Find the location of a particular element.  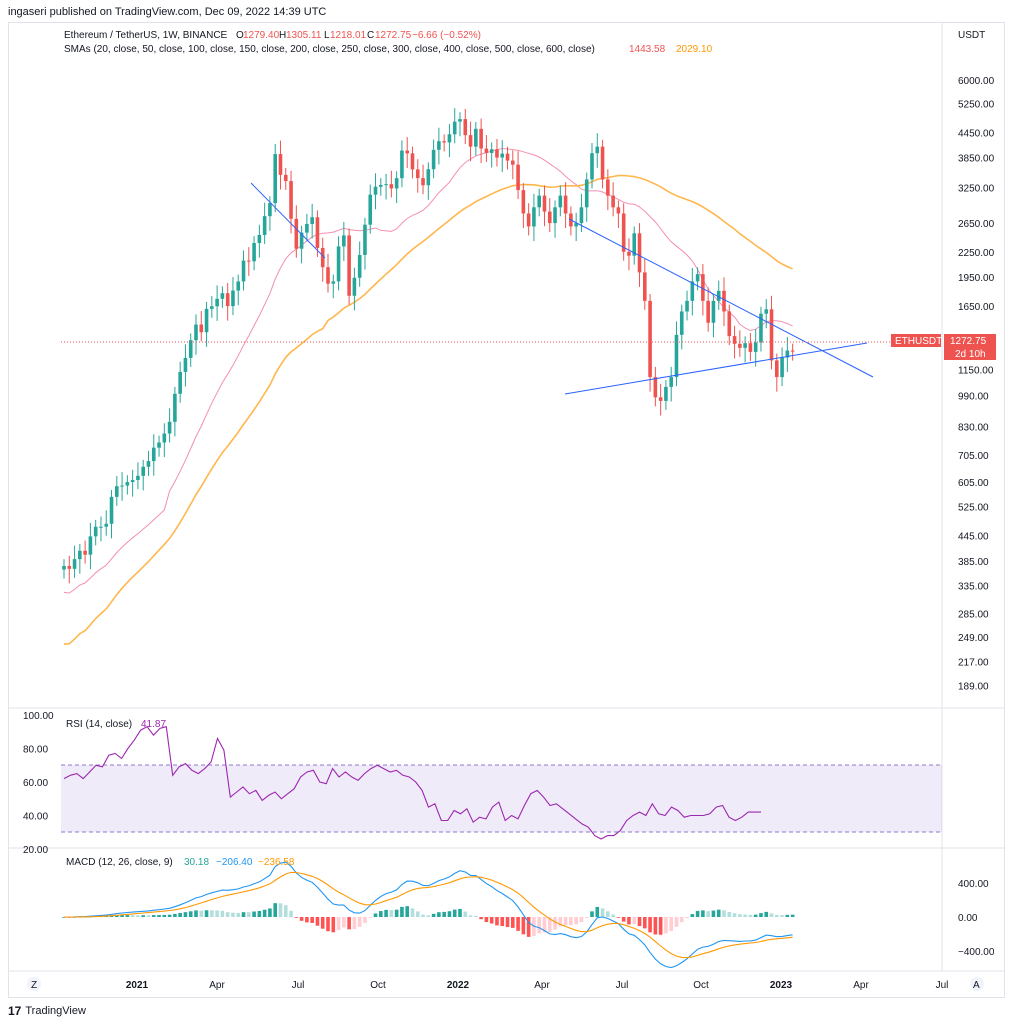

sma-value-20: 1443.58 is located at coordinates (647, 49).